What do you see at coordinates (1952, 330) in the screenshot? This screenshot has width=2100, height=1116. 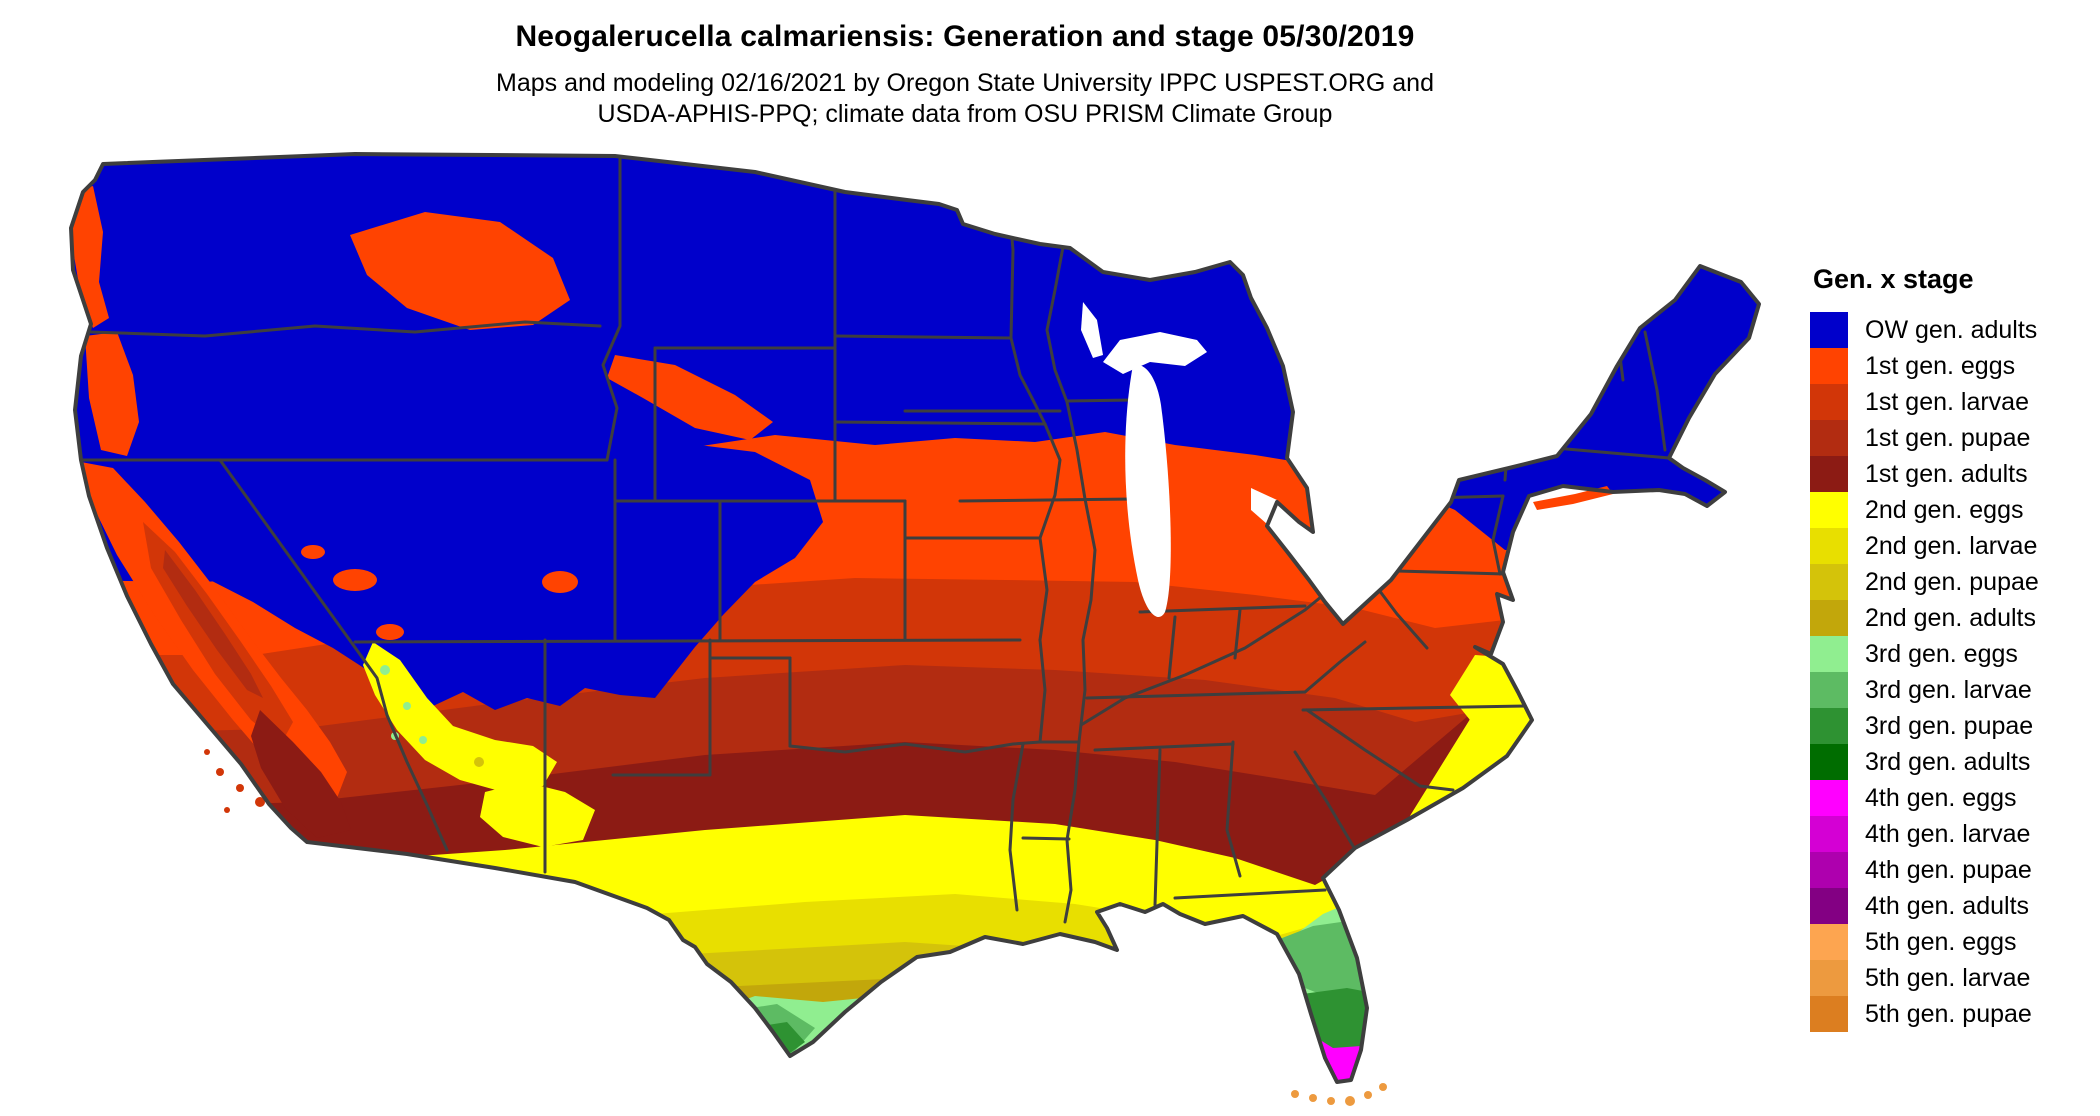 I see `legend-entry: OW gen. adults` at bounding box center [1952, 330].